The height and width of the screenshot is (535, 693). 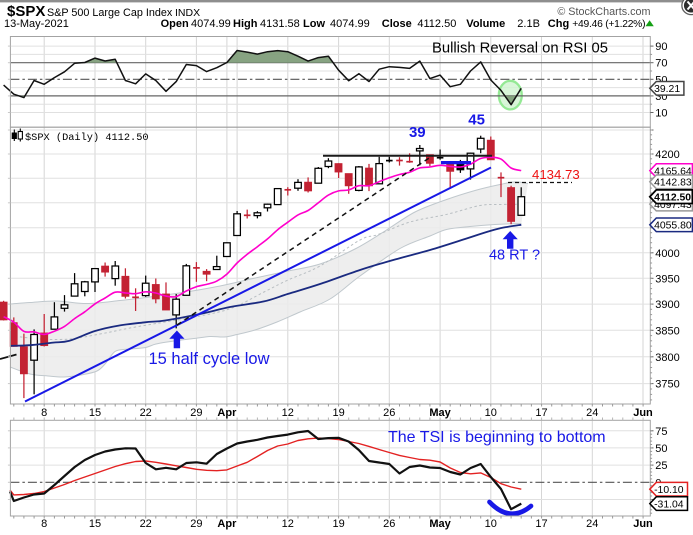 I want to click on svg-text: 39, so click(x=417, y=132).